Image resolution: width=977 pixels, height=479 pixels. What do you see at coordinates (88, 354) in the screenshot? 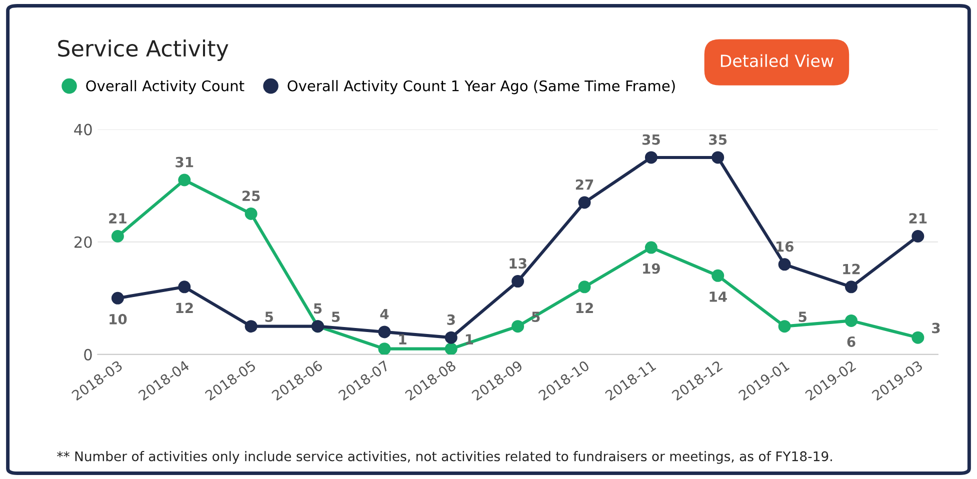
I see `y-tick-label: 0` at bounding box center [88, 354].